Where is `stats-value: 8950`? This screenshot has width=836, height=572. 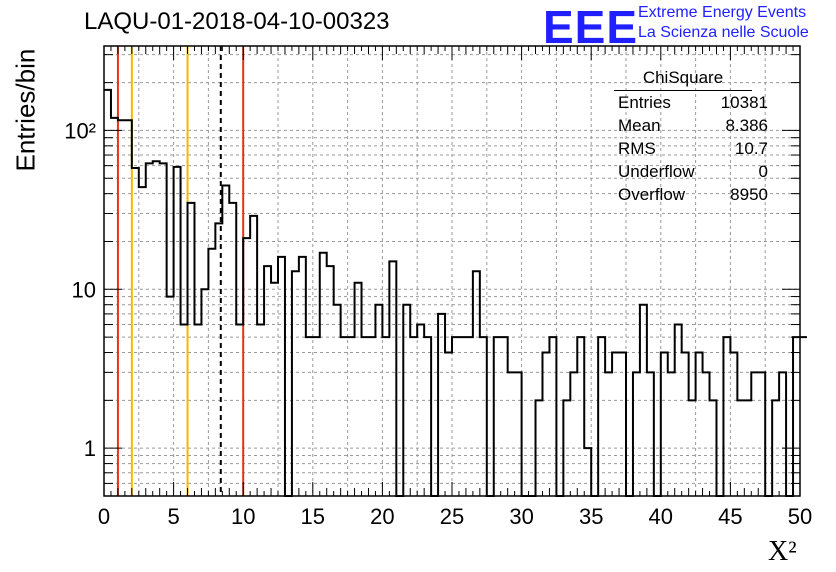
stats-value: 8950 is located at coordinates (749, 194).